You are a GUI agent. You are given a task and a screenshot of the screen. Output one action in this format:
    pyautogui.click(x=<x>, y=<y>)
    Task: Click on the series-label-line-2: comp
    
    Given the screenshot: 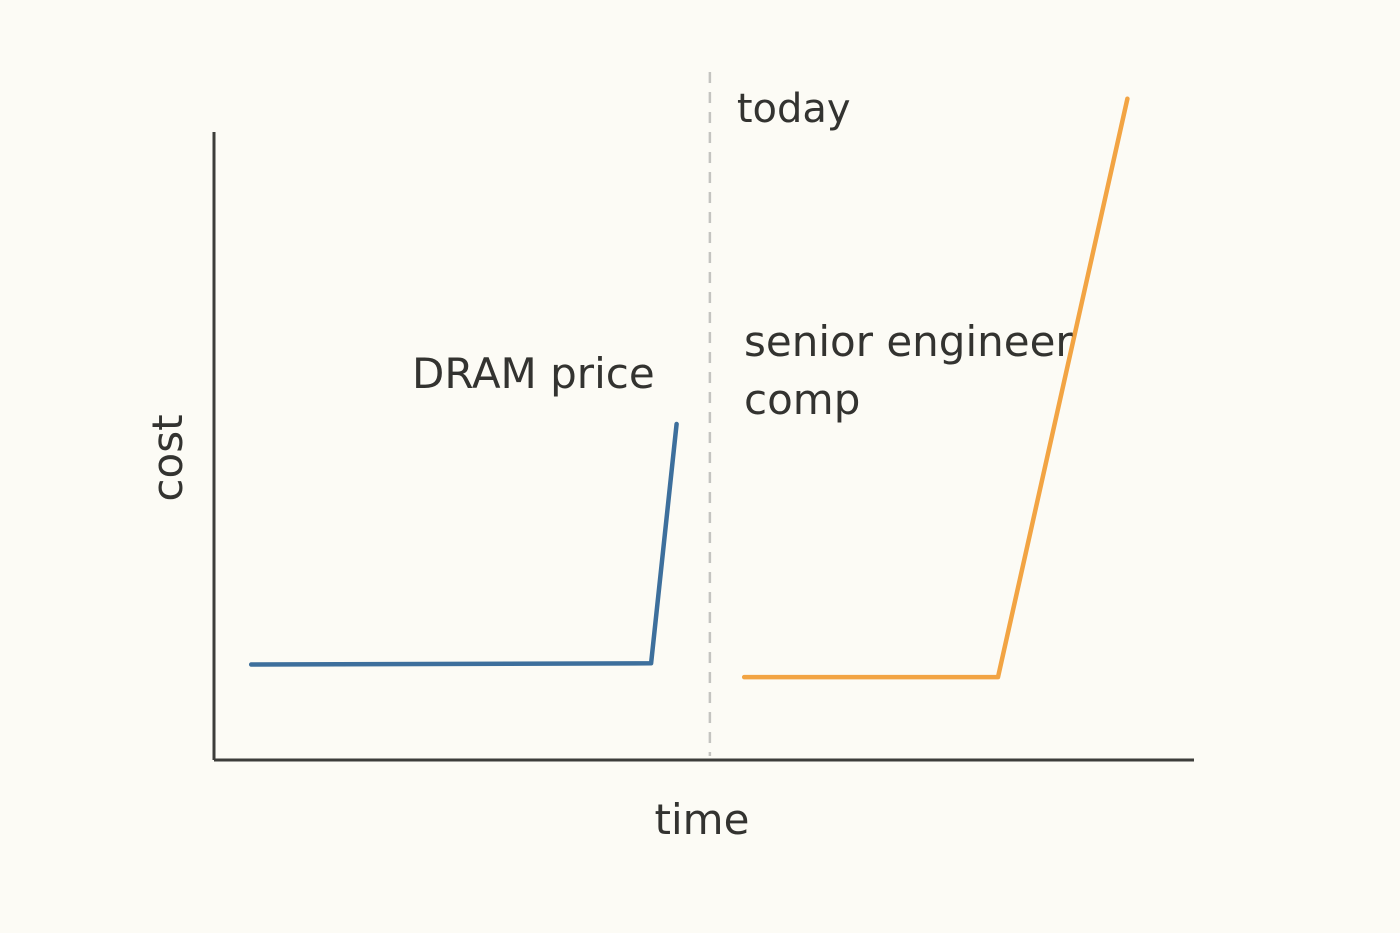 What is the action you would take?
    pyautogui.click(x=802, y=399)
    